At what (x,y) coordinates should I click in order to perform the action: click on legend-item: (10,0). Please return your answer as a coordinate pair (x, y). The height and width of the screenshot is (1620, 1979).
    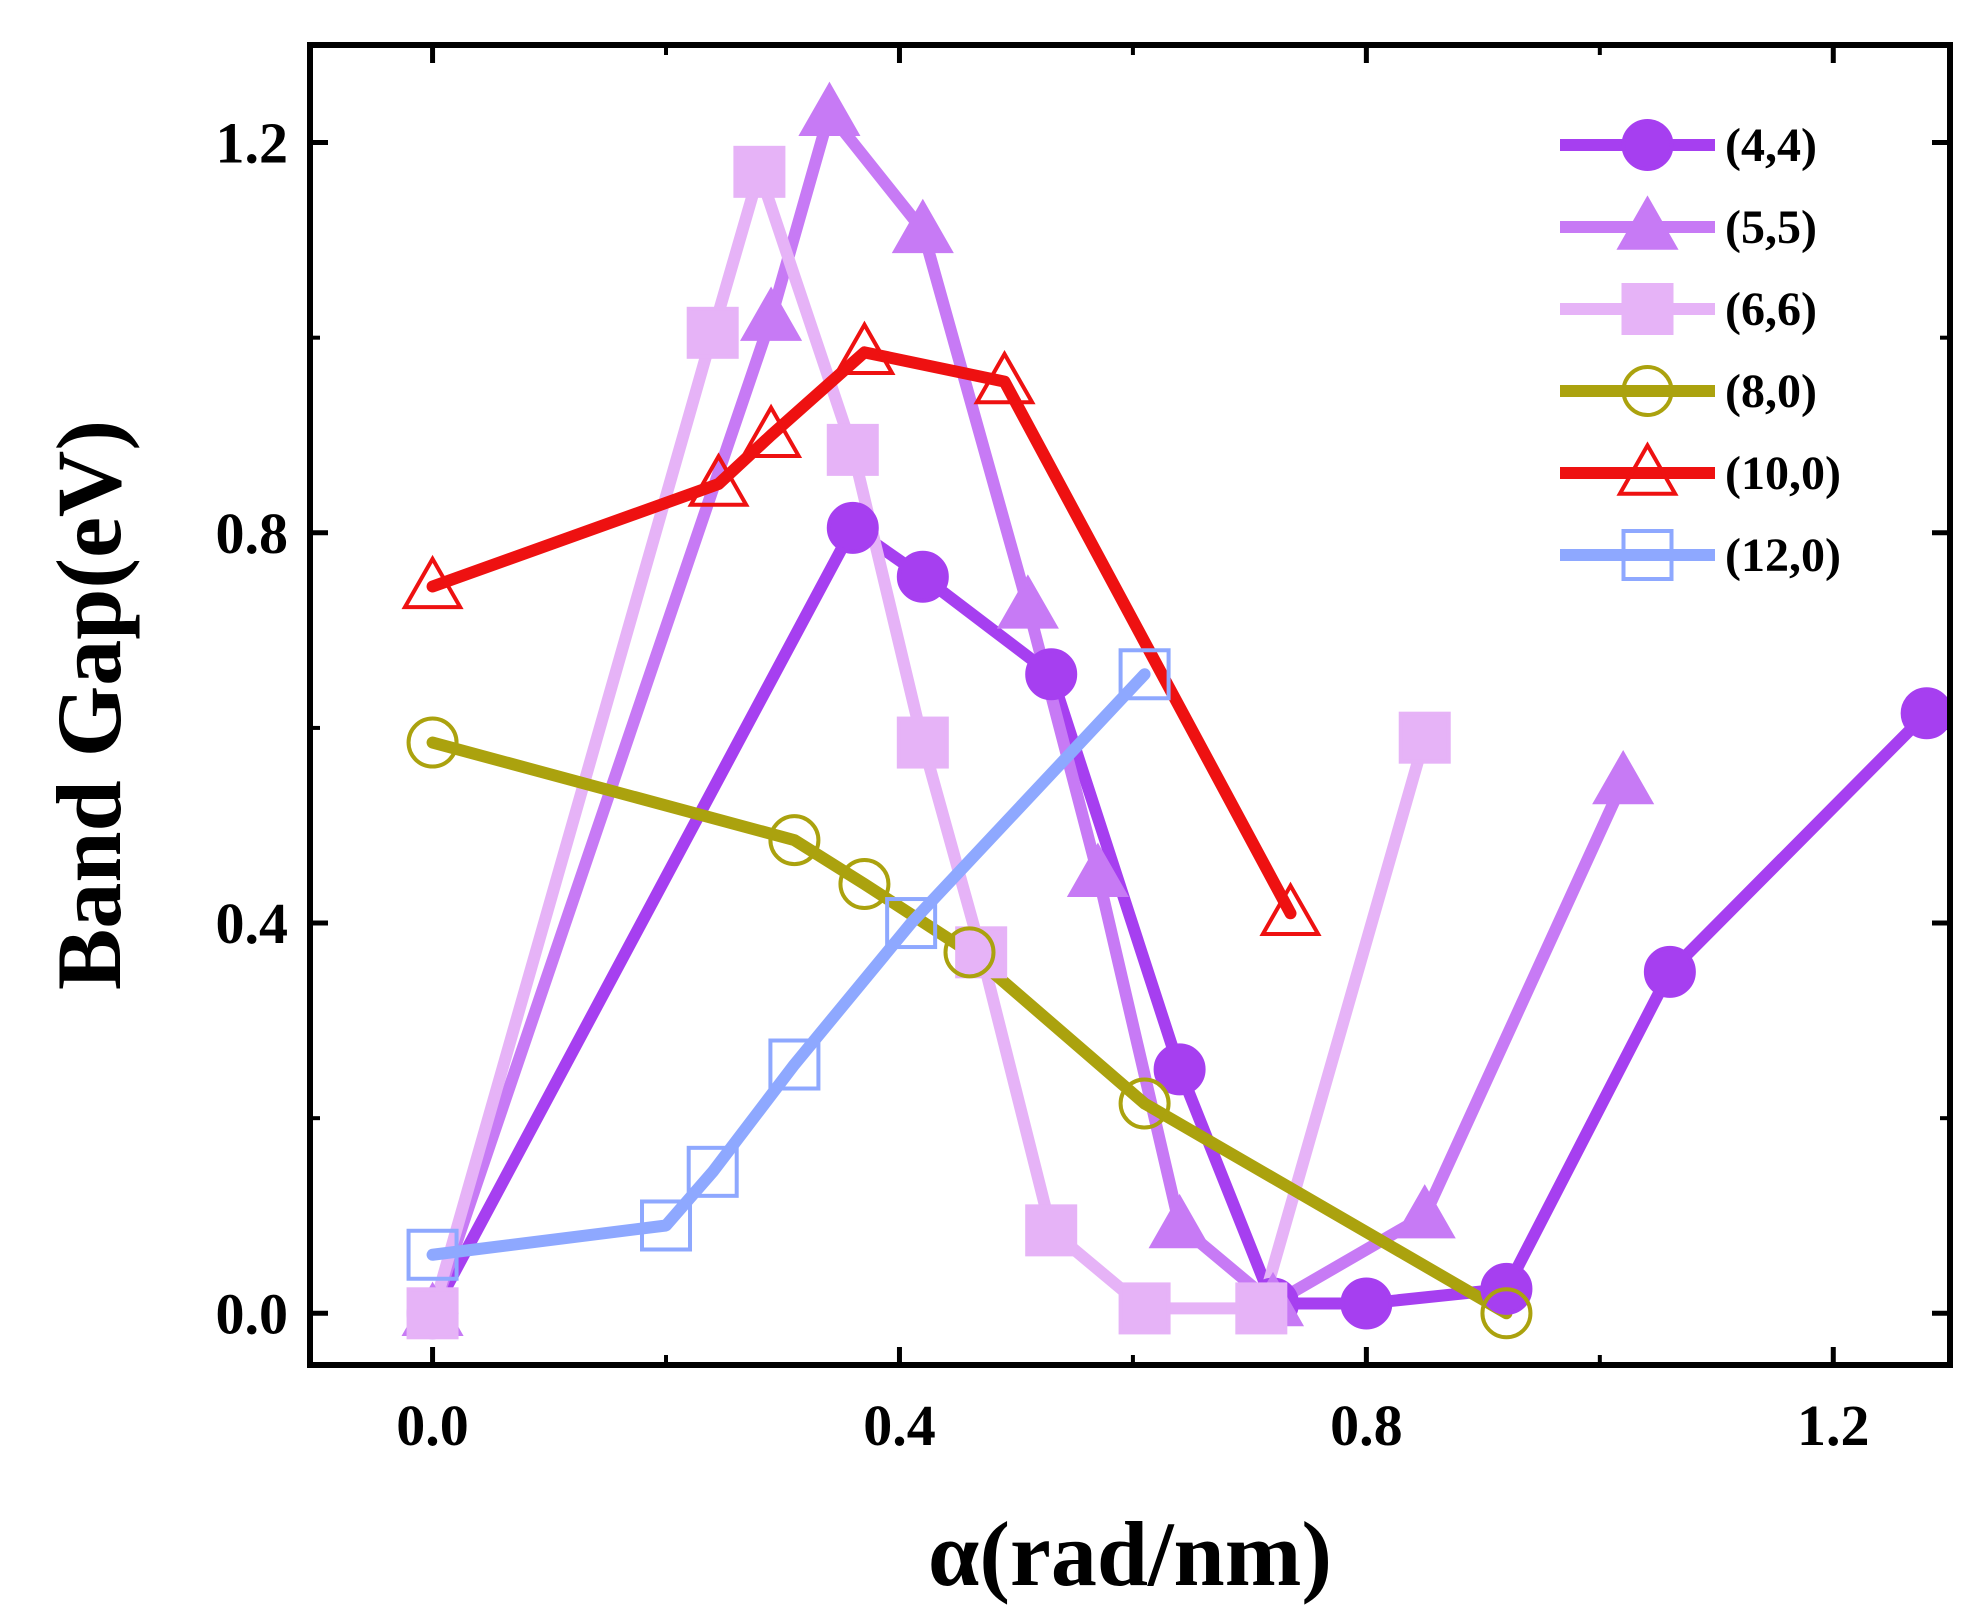
    Looking at the image, I should click on (1700, 470).